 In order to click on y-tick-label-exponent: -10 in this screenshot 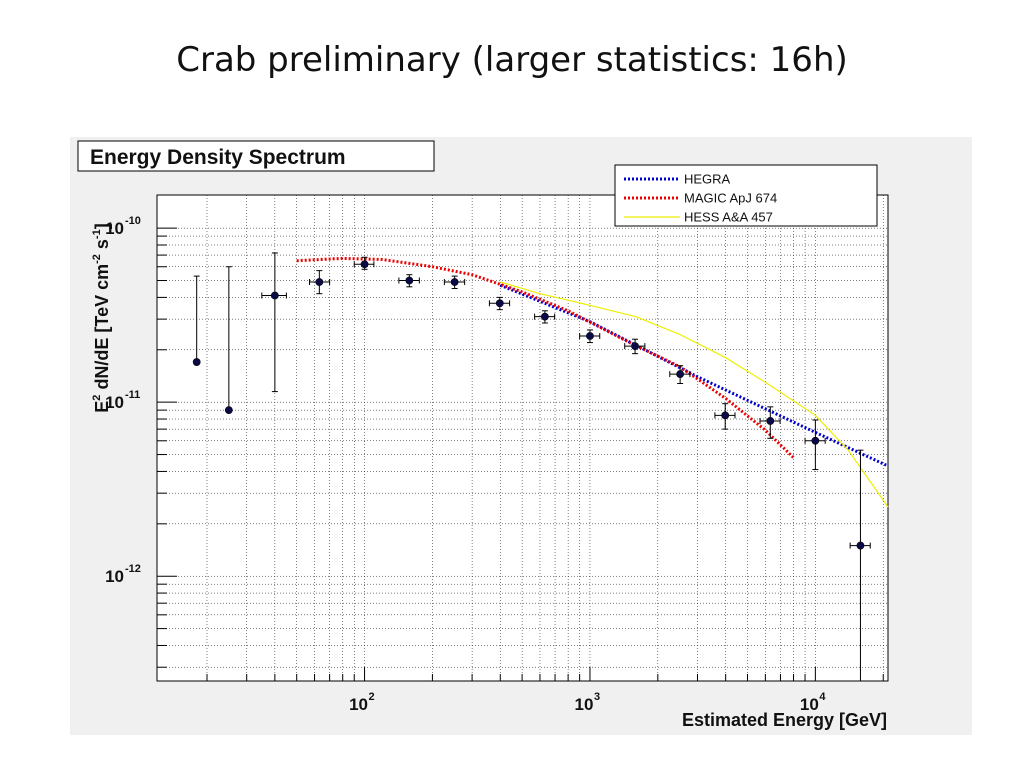, I will do `click(133, 221)`.